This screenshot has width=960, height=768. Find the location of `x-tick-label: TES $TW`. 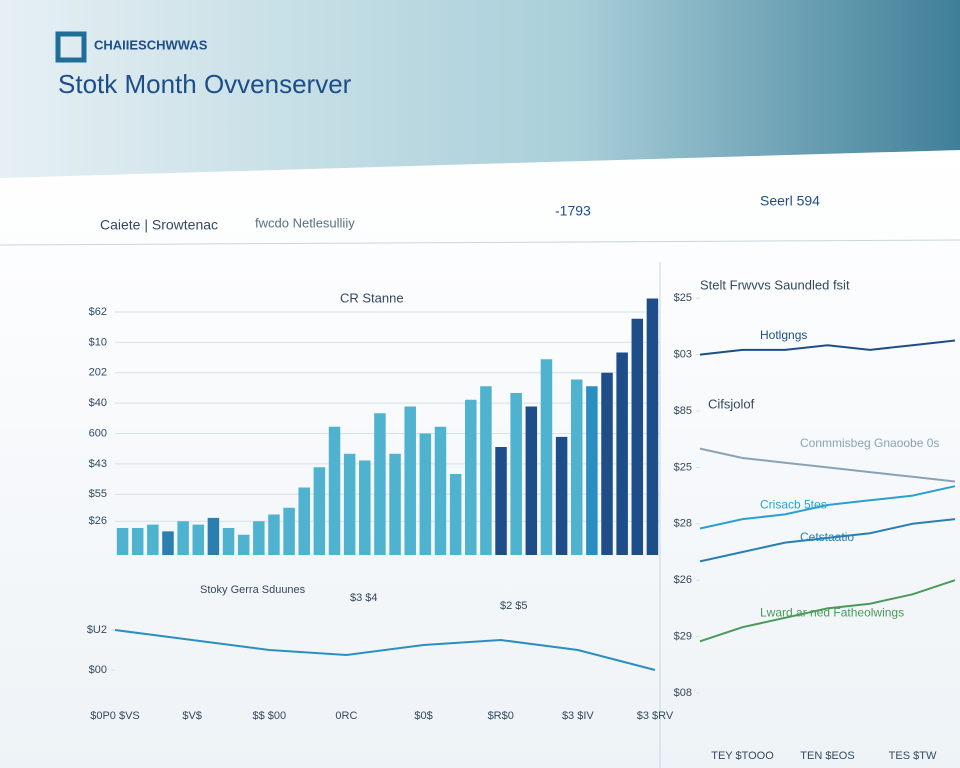

x-tick-label: TES $TW is located at coordinates (913, 756).